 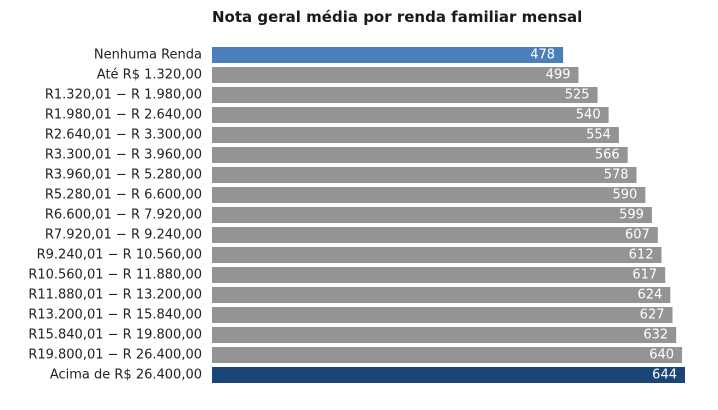 What do you see at coordinates (607, 155) in the screenshot?
I see `value-label-5: 566` at bounding box center [607, 155].